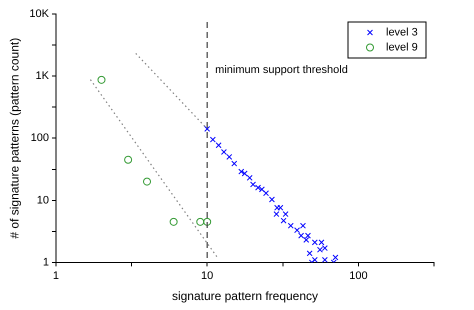 The image size is (474, 310). What do you see at coordinates (402, 32) in the screenshot?
I see `legend-label: level 3` at bounding box center [402, 32].